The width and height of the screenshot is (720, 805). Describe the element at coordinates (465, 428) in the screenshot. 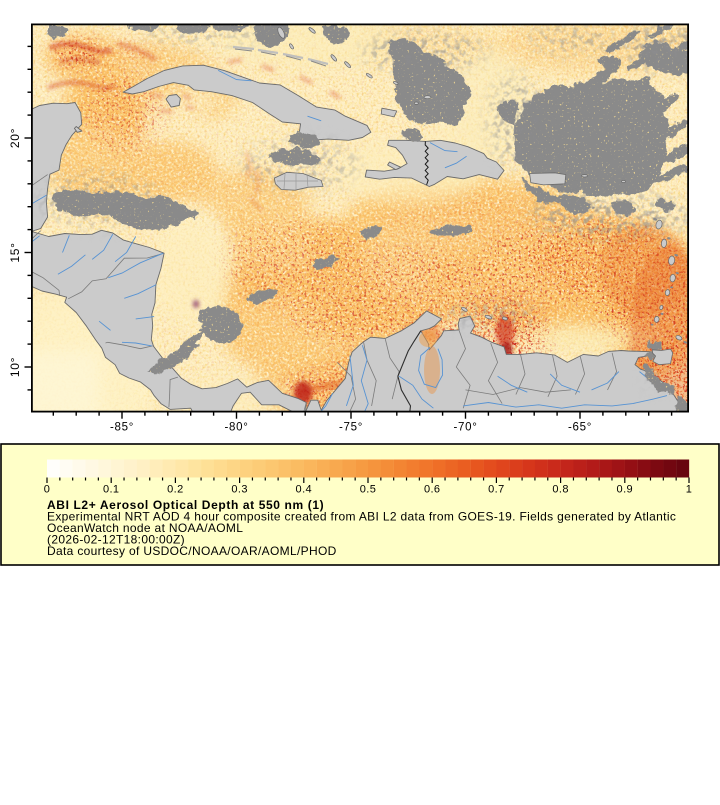

I see `svg-text: -70°` at that location.